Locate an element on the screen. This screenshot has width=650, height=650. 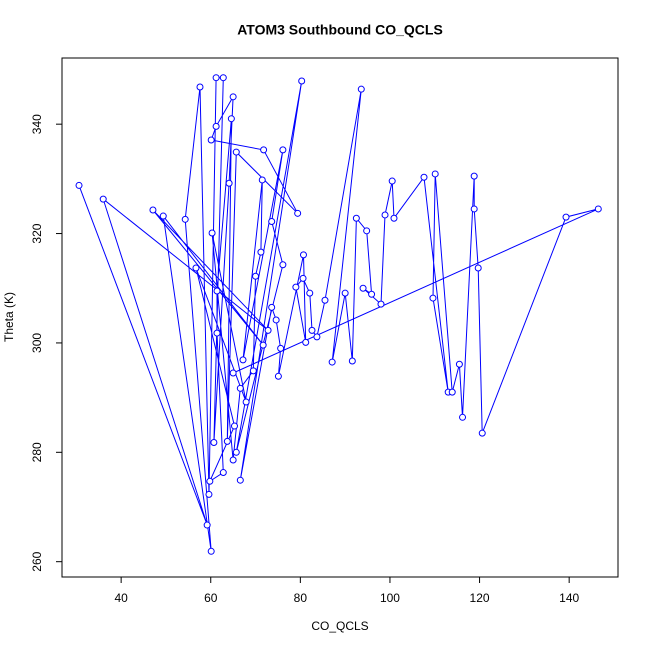
y-tick-label: 300 is located at coordinates (37, 343).